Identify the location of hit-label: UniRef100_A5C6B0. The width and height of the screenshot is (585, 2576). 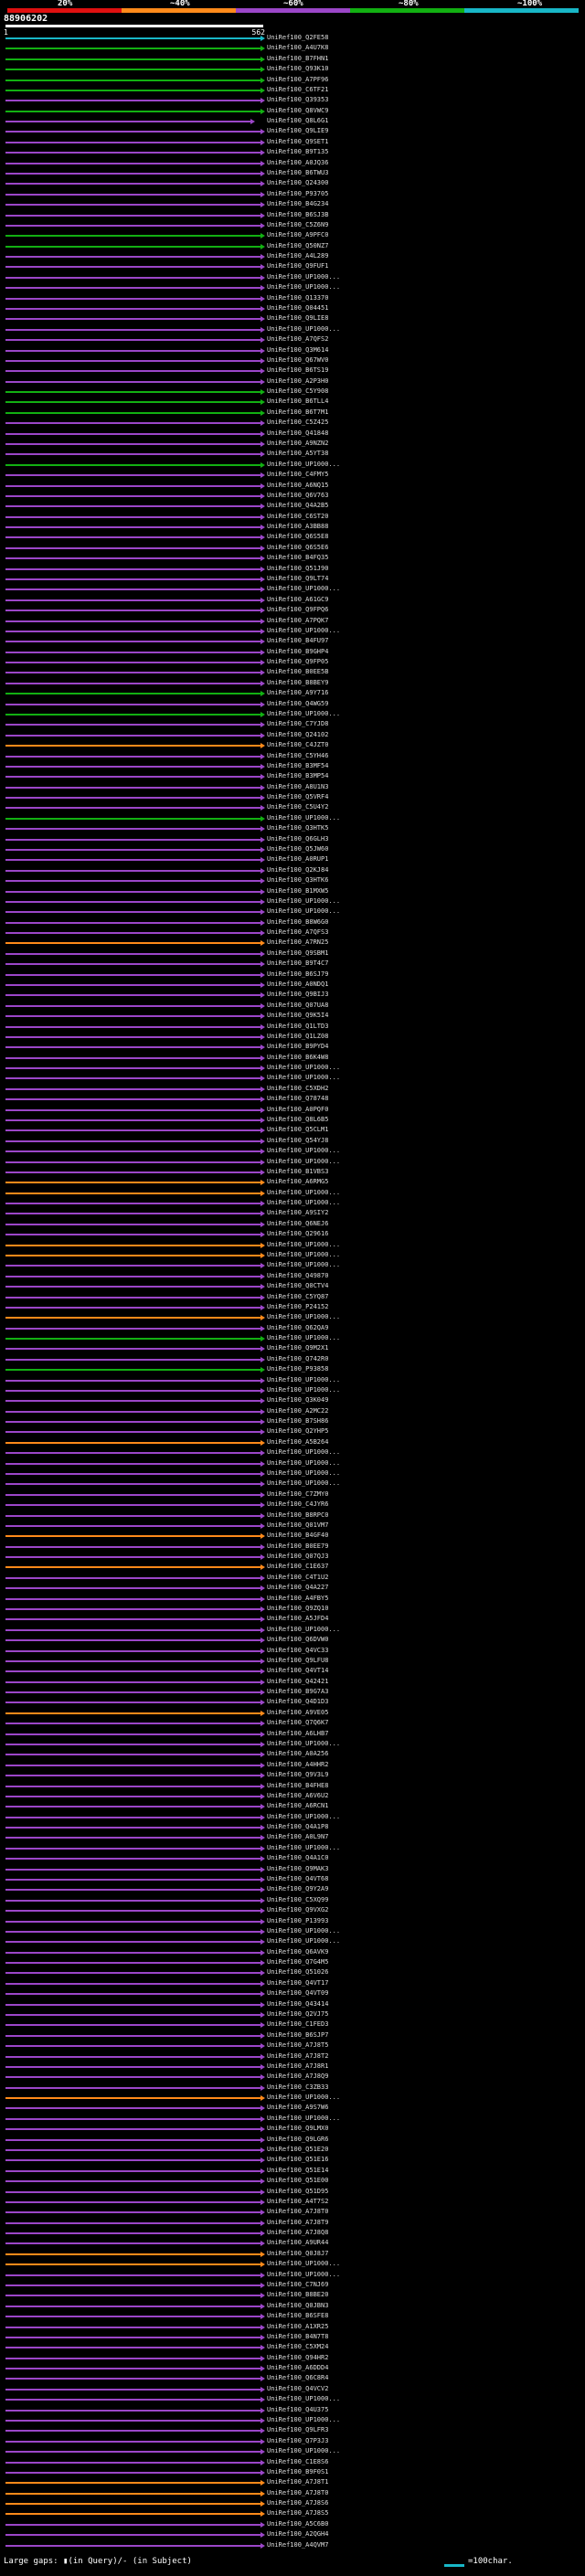
(298, 2523).